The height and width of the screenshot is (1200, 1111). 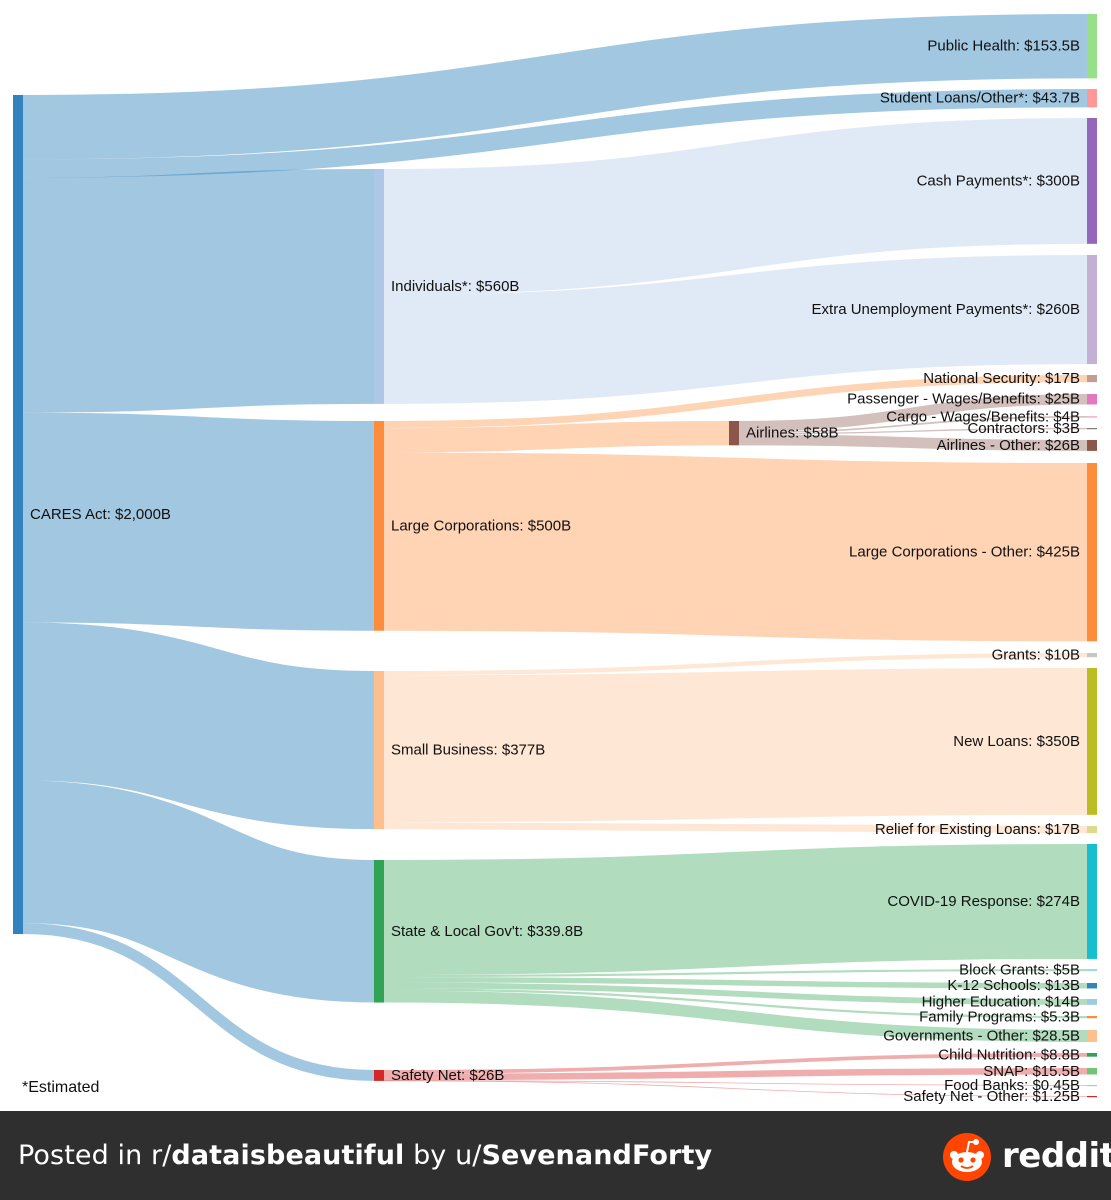 I want to click on subreddit-link: dataisbeautiful, so click(x=288, y=1155).